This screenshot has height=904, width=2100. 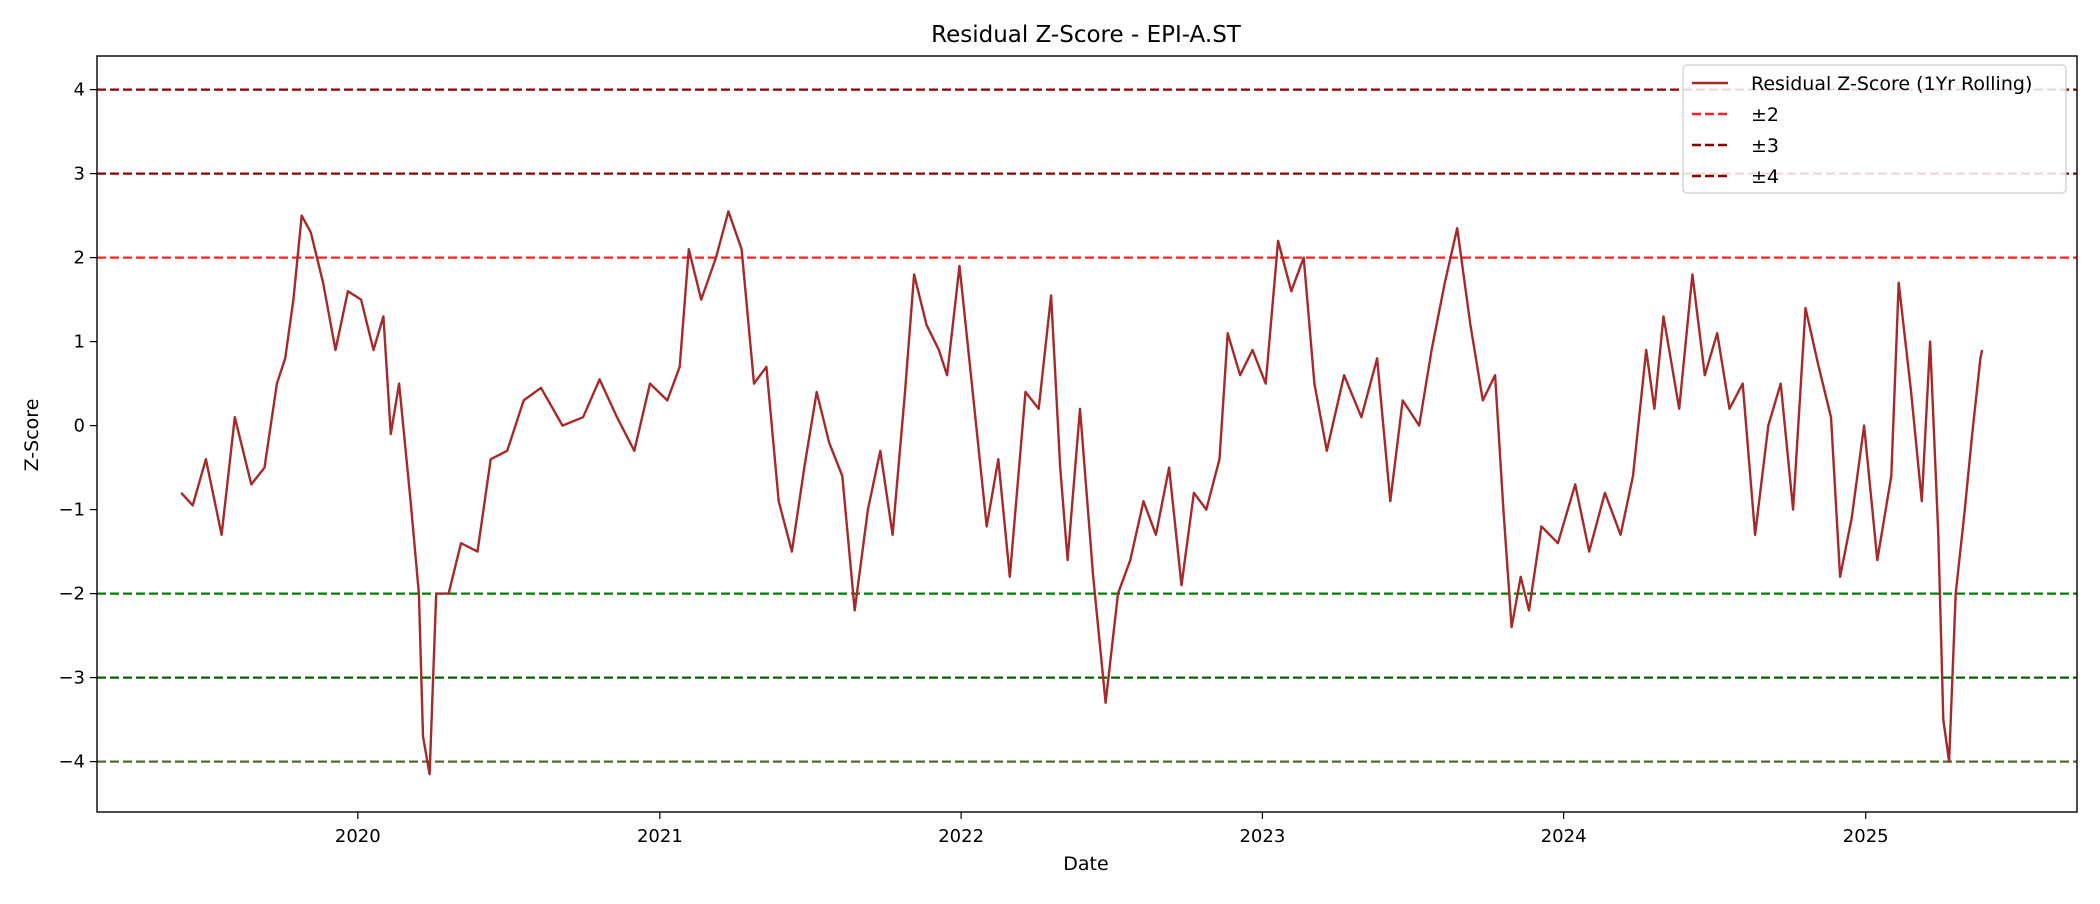 What do you see at coordinates (1866, 836) in the screenshot?
I see `x-tick-label: 2025` at bounding box center [1866, 836].